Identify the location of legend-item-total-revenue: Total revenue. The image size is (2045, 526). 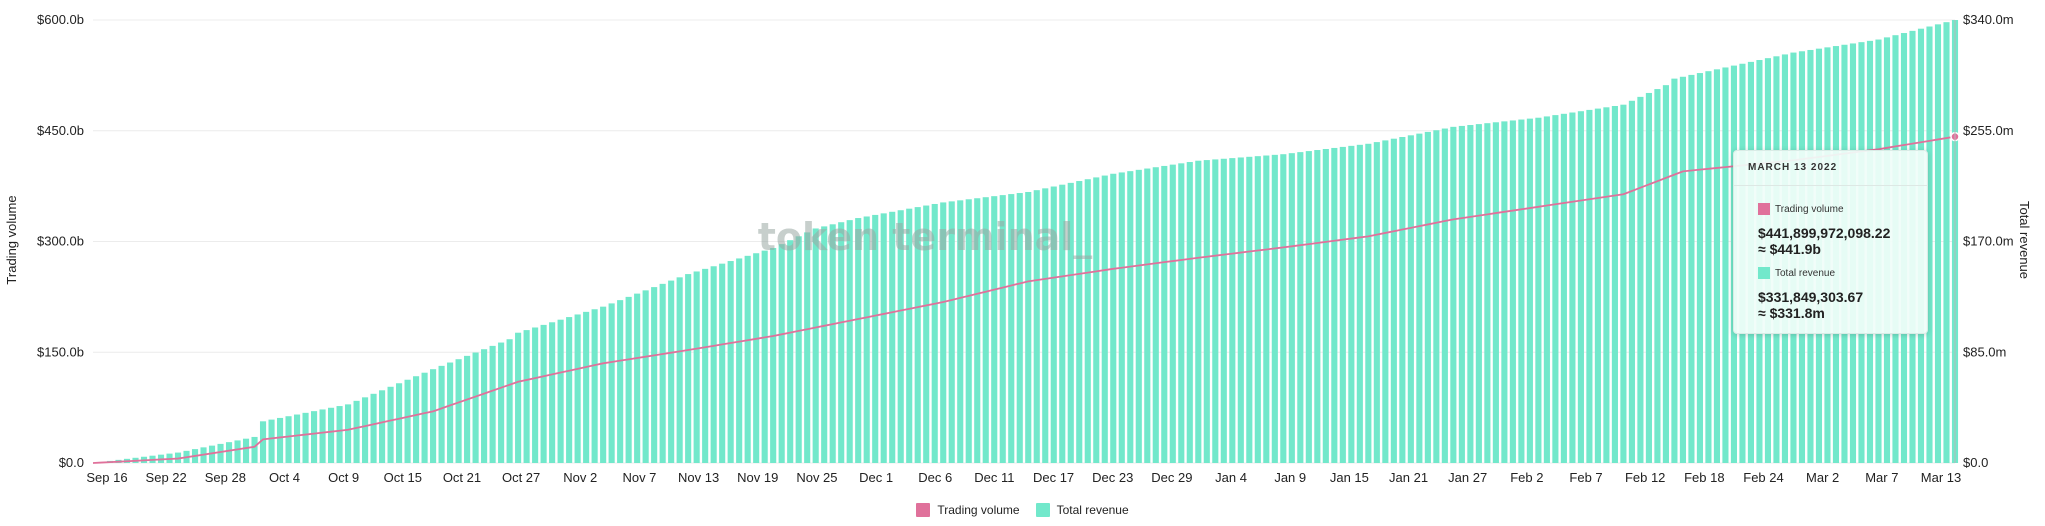
(1082, 510).